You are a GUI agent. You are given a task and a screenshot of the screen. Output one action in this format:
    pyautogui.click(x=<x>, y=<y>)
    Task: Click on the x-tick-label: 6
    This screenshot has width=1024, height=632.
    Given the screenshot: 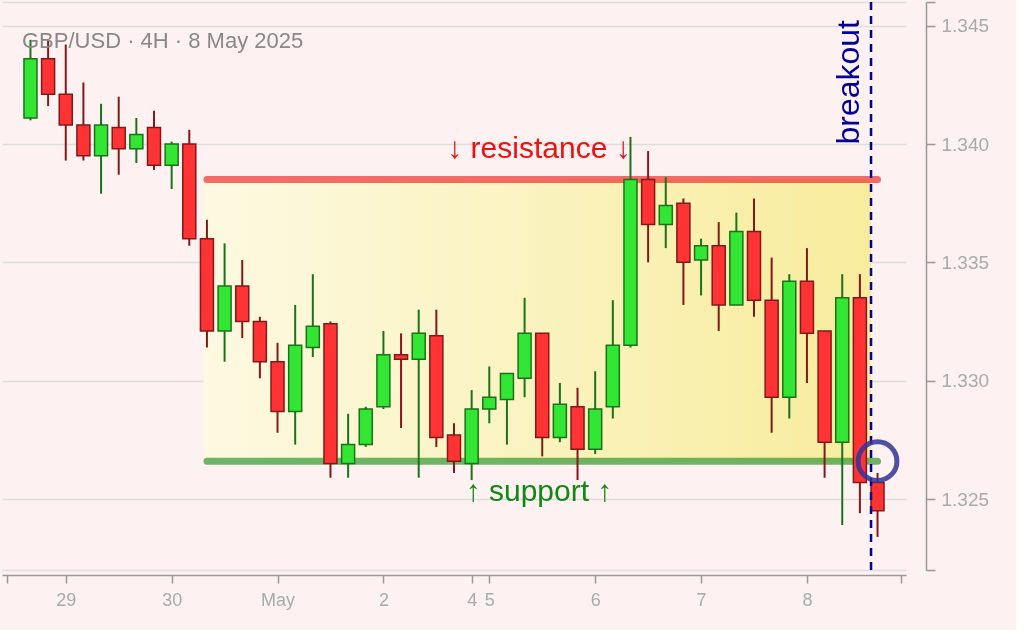 What is the action you would take?
    pyautogui.click(x=595, y=599)
    